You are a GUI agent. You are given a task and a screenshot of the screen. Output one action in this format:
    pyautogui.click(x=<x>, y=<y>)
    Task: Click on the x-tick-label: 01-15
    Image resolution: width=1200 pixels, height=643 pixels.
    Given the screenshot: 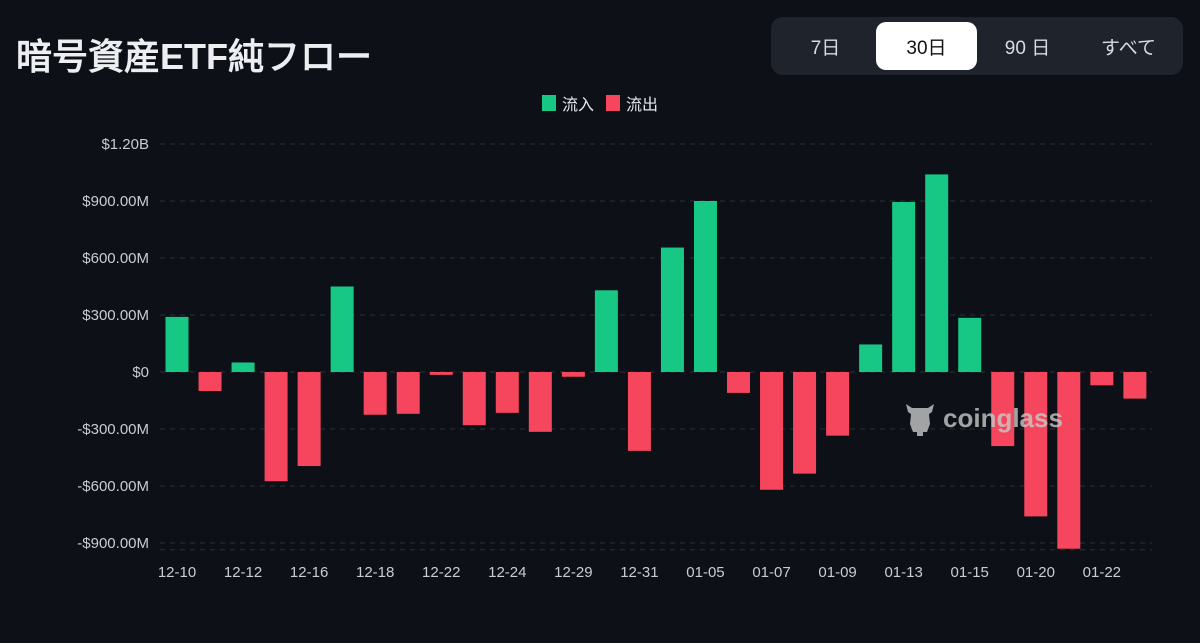 What is the action you would take?
    pyautogui.click(x=970, y=572)
    